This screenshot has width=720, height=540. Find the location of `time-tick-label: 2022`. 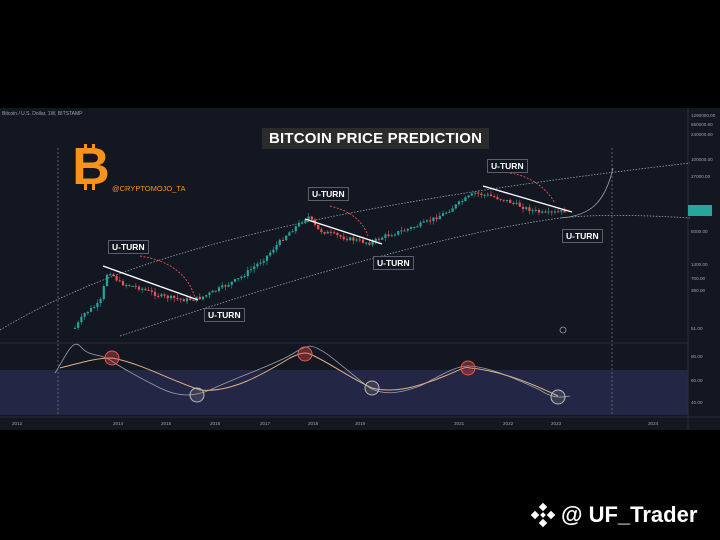

time-tick-label: 2022 is located at coordinates (508, 423).